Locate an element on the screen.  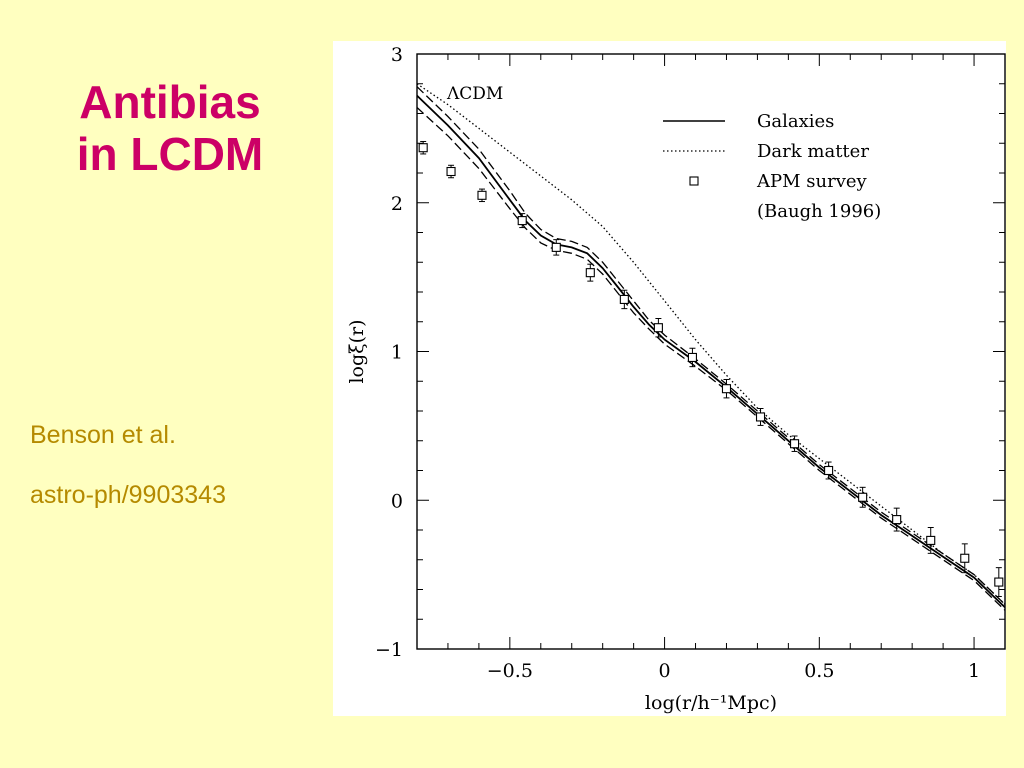
legend-entry: Dark matter is located at coordinates (766, 151).